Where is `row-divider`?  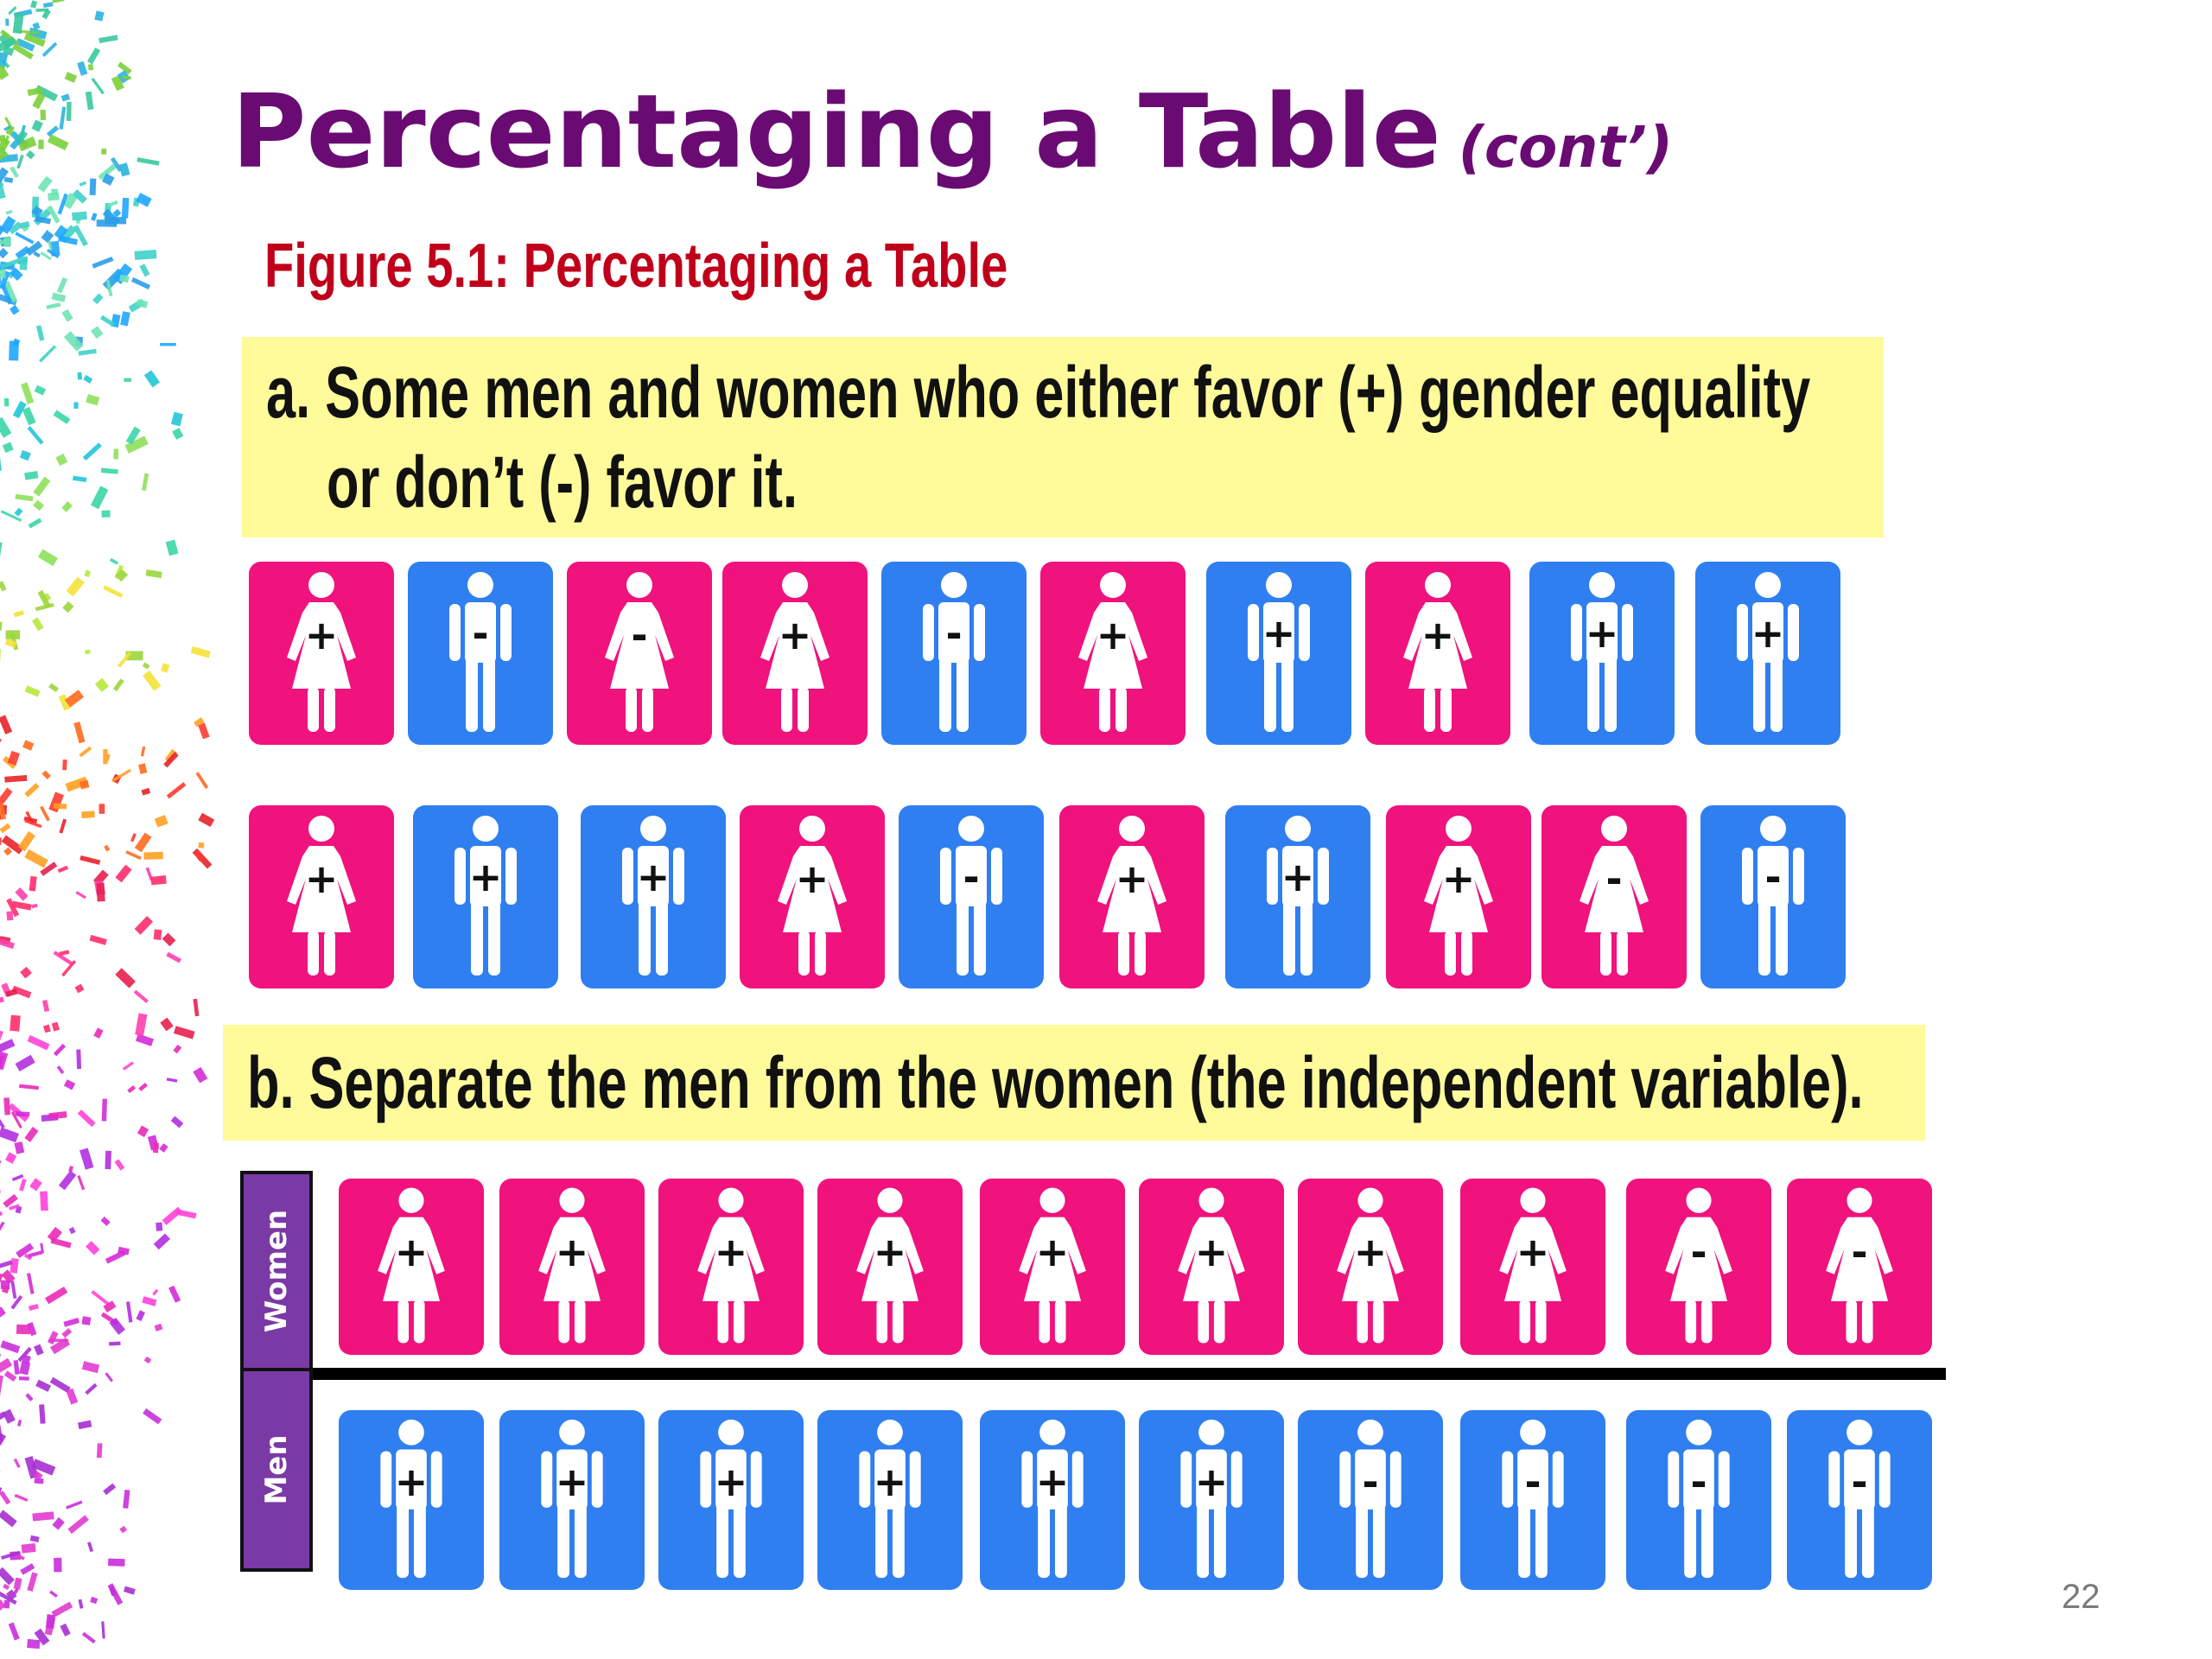
row-divider is located at coordinates (1129, 1374).